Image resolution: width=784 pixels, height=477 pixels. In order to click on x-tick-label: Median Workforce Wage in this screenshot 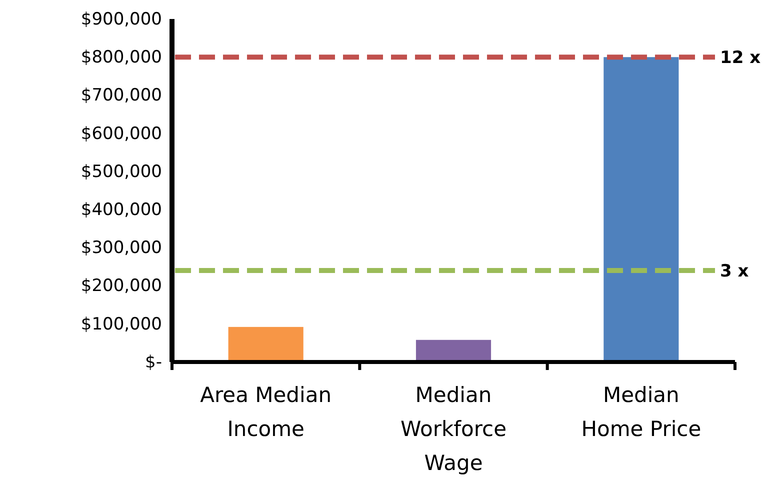, I will do `click(453, 429)`.